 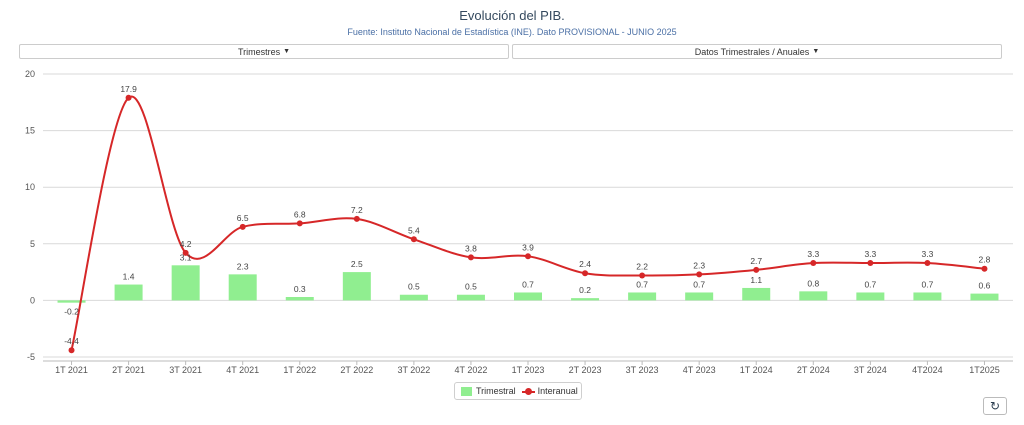 What do you see at coordinates (642, 370) in the screenshot?
I see `x-tick-label: 3T 2023` at bounding box center [642, 370].